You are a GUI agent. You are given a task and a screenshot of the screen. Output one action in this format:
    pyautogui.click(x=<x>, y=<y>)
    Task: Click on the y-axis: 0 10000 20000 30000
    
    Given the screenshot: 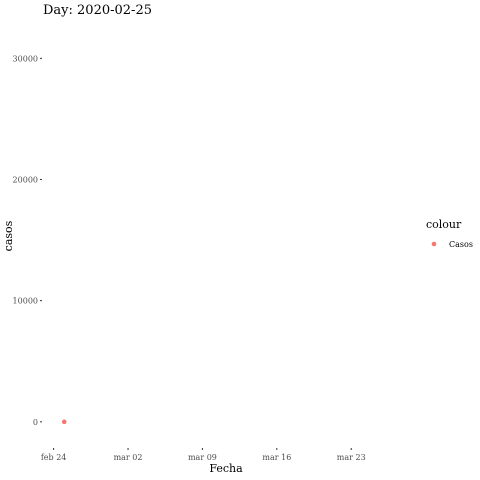 What is the action you would take?
    pyautogui.click(x=27, y=240)
    